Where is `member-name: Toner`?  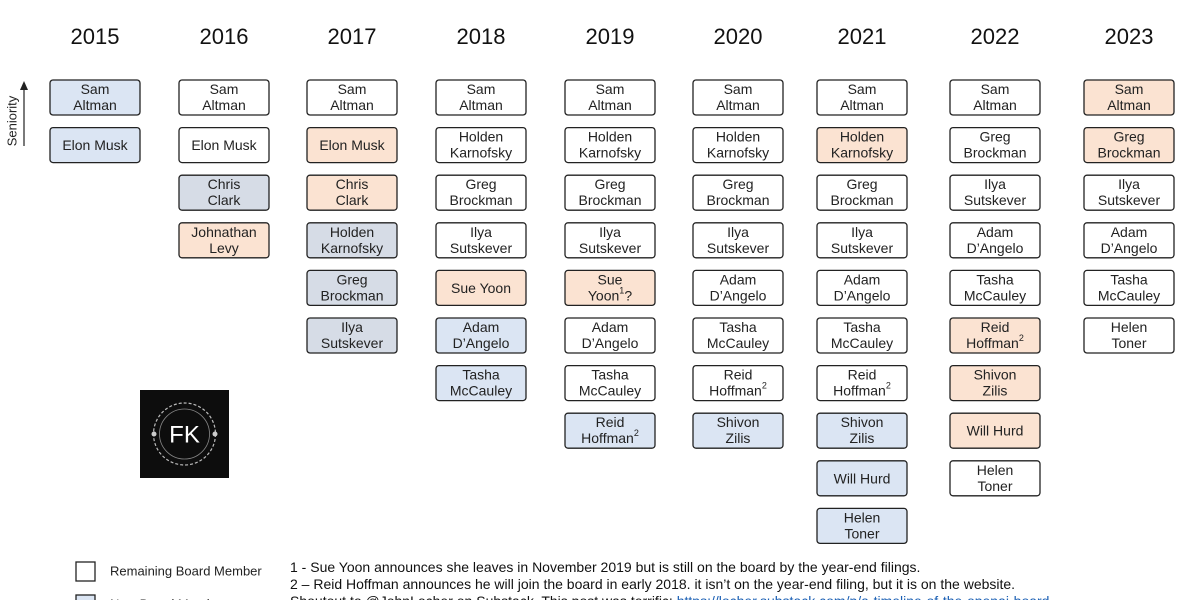
member-name: Toner is located at coordinates (994, 486).